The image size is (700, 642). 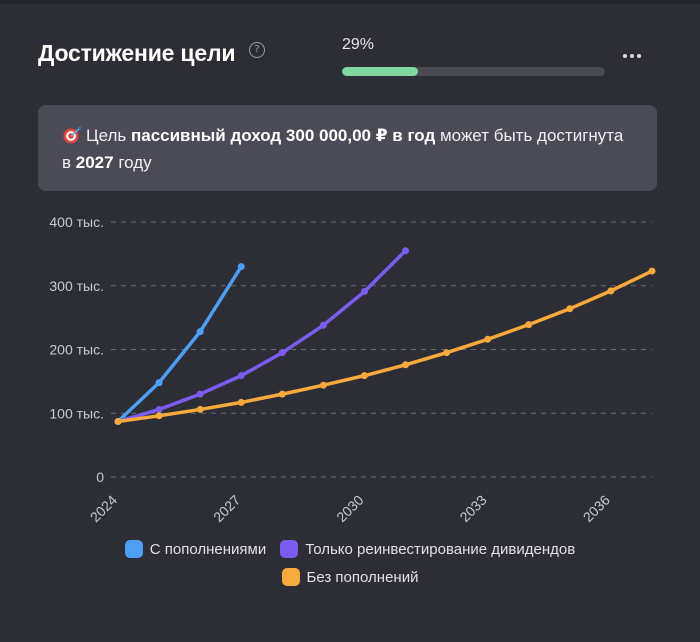 I want to click on legend-item: Только реинвестирование дивидендов, so click(x=427, y=549).